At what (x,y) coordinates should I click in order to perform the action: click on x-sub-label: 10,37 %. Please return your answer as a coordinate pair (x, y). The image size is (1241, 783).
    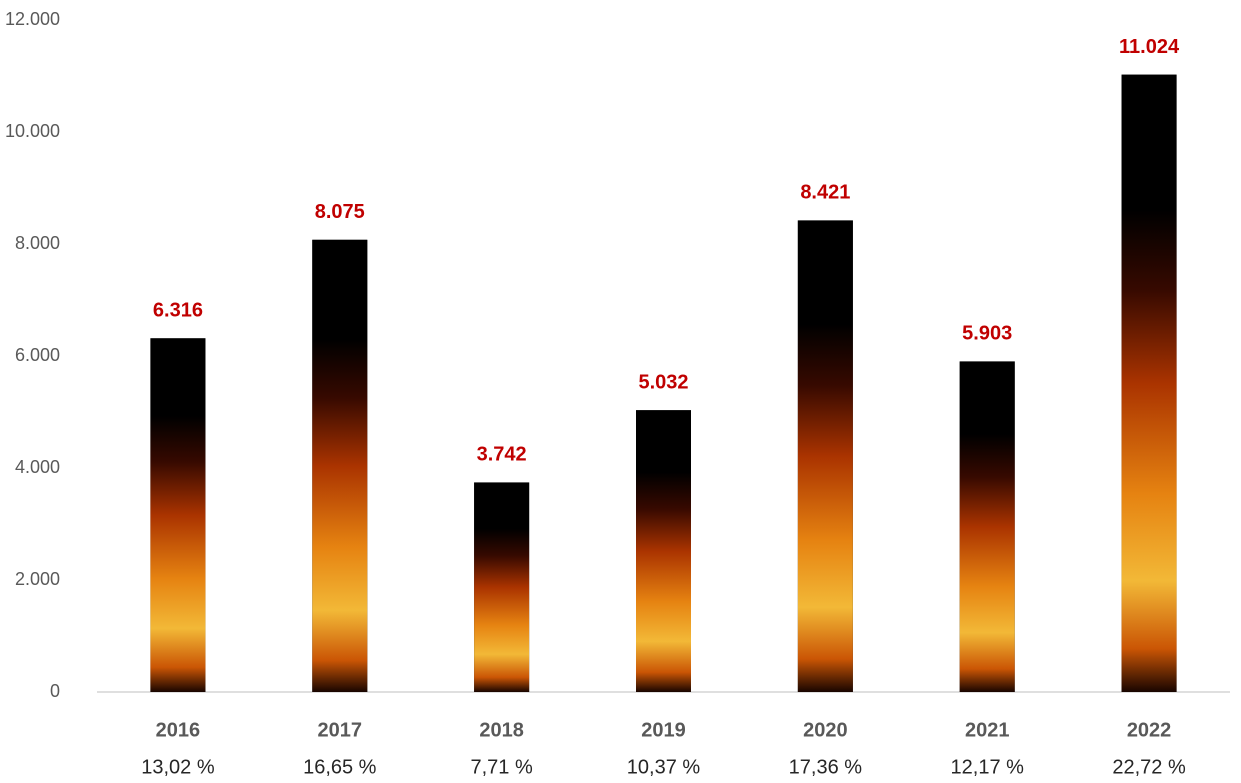
    Looking at the image, I should click on (664, 767).